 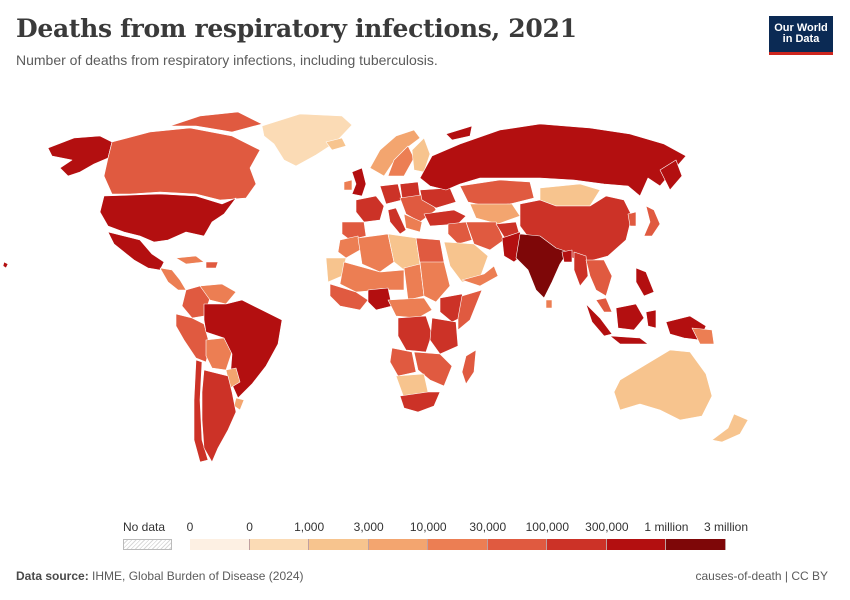 What do you see at coordinates (307, 140) in the screenshot?
I see `country-greenland` at bounding box center [307, 140].